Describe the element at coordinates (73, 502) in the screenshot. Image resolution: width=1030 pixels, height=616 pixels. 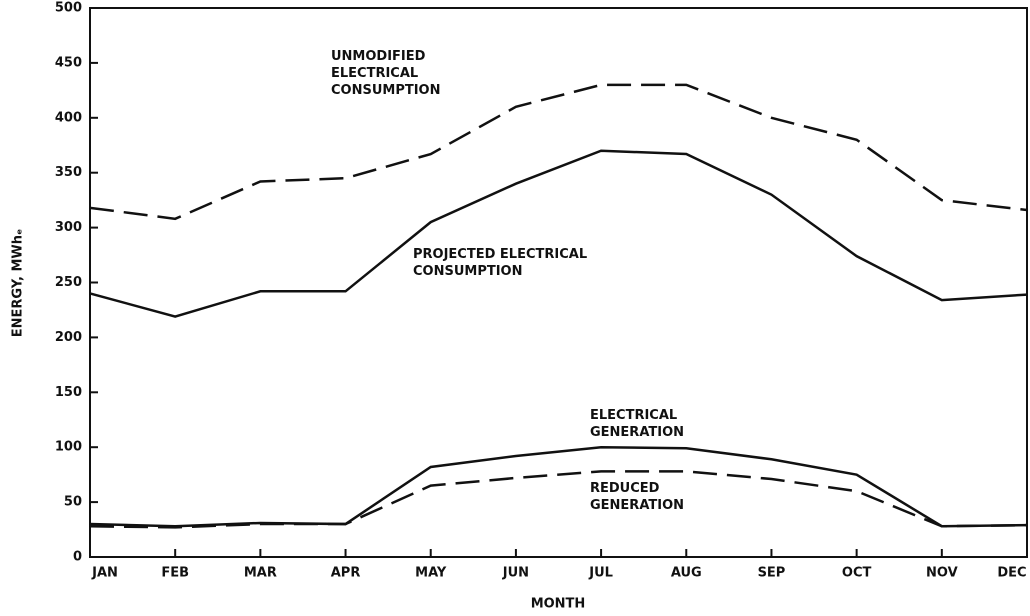
I see `y-tick-label: 50` at that location.